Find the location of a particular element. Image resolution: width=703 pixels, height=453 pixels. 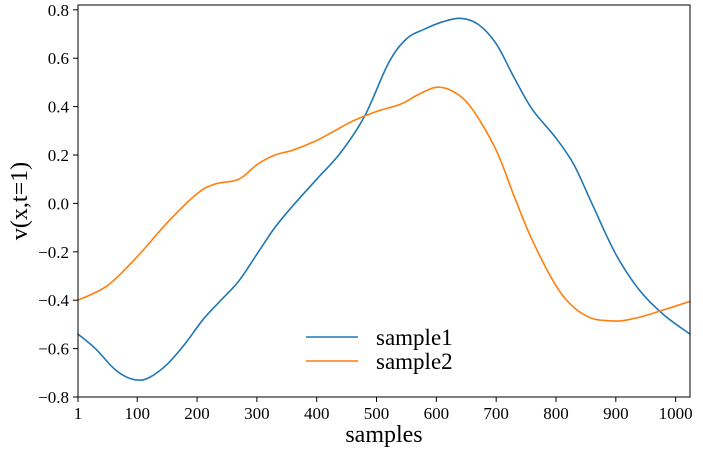

y-tick-label: 0.2 is located at coordinates (58, 155).